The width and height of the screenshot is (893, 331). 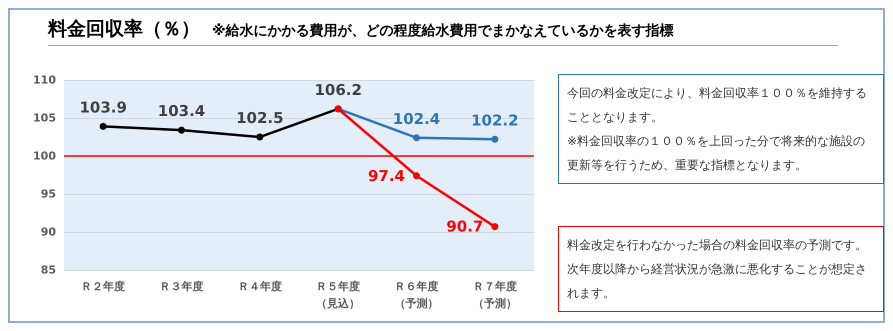 What do you see at coordinates (338, 89) in the screenshot?
I see `data-label: 106.2` at bounding box center [338, 89].